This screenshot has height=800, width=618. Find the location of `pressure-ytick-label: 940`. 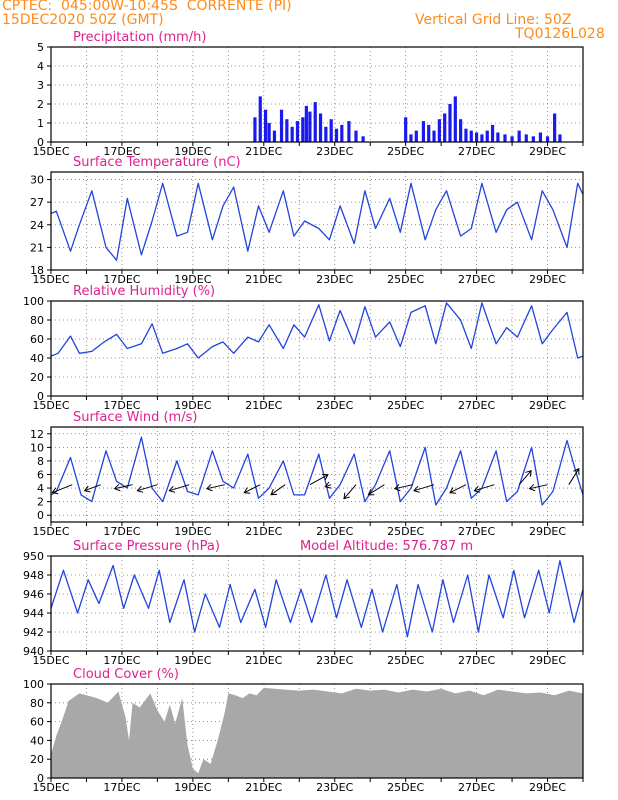

pressure-ytick-label: 940 is located at coordinates (33, 651).